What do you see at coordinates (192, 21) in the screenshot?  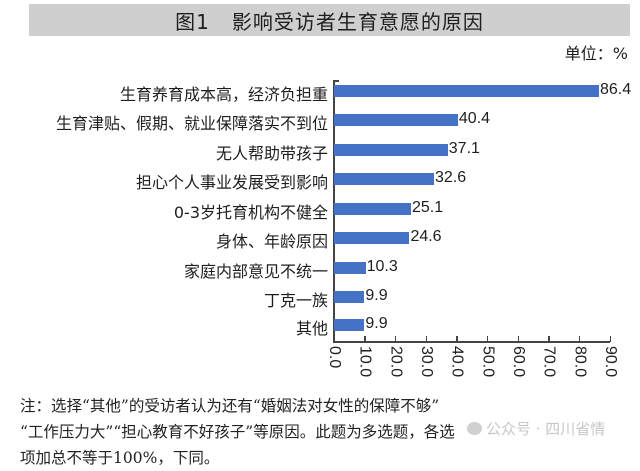 I see `figure-number: 图1` at bounding box center [192, 21].